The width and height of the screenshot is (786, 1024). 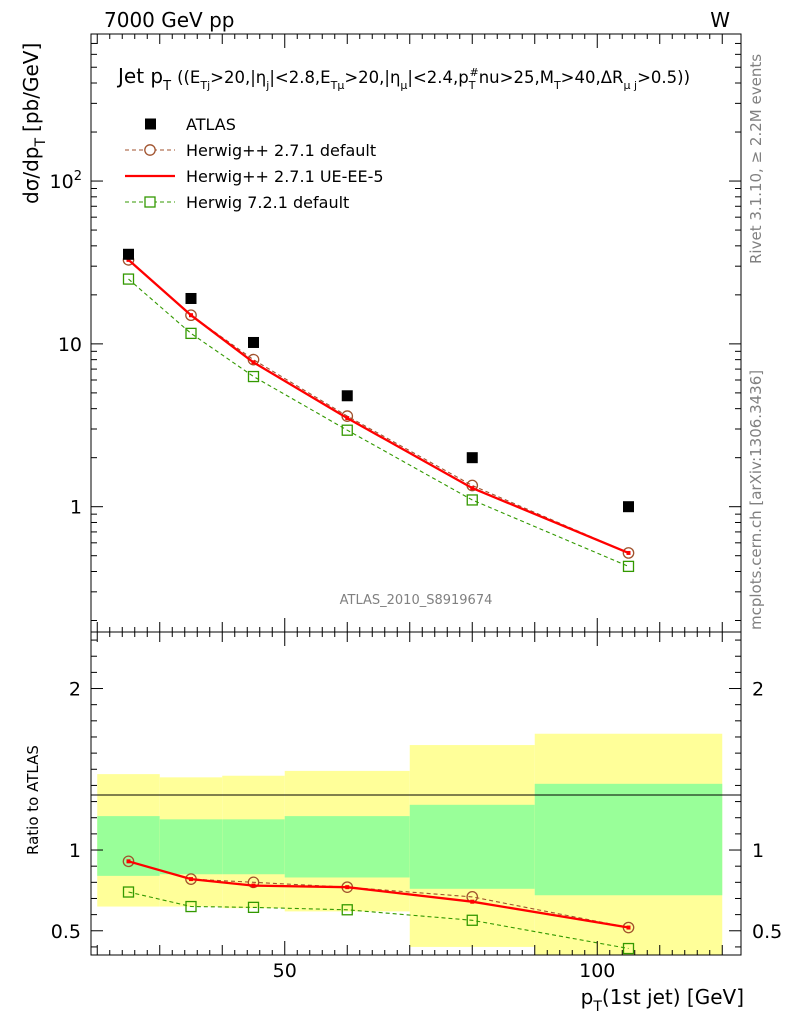 What do you see at coordinates (70, 345) in the screenshot?
I see `y-tick-label: 10` at bounding box center [70, 345].